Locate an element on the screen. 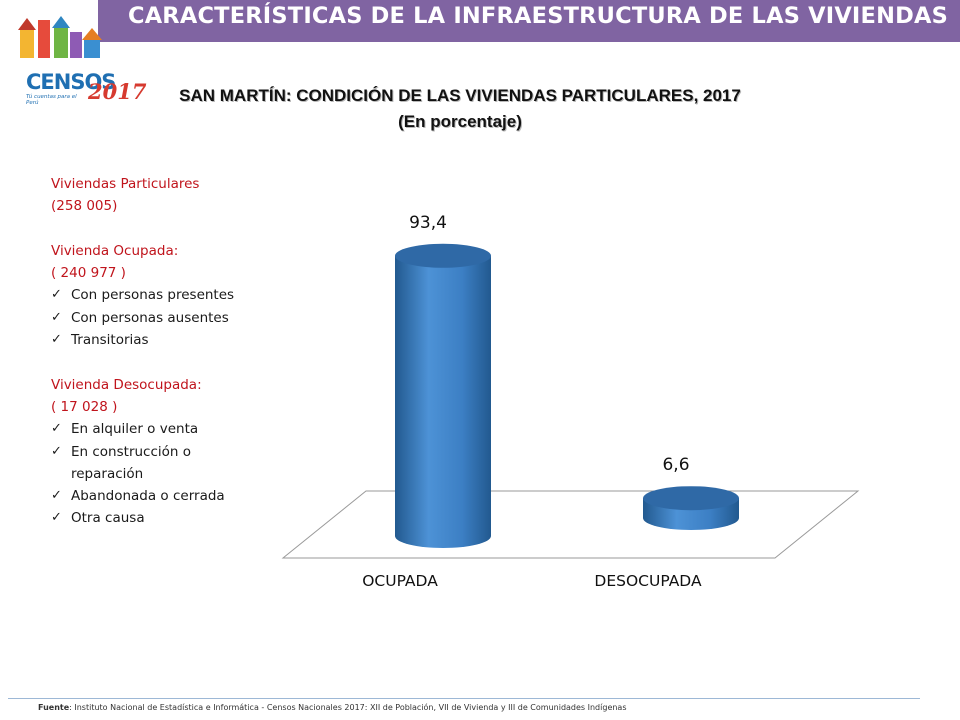 The height and width of the screenshot is (720, 960). list-item: ✓ Transitorias is located at coordinates (166, 340).